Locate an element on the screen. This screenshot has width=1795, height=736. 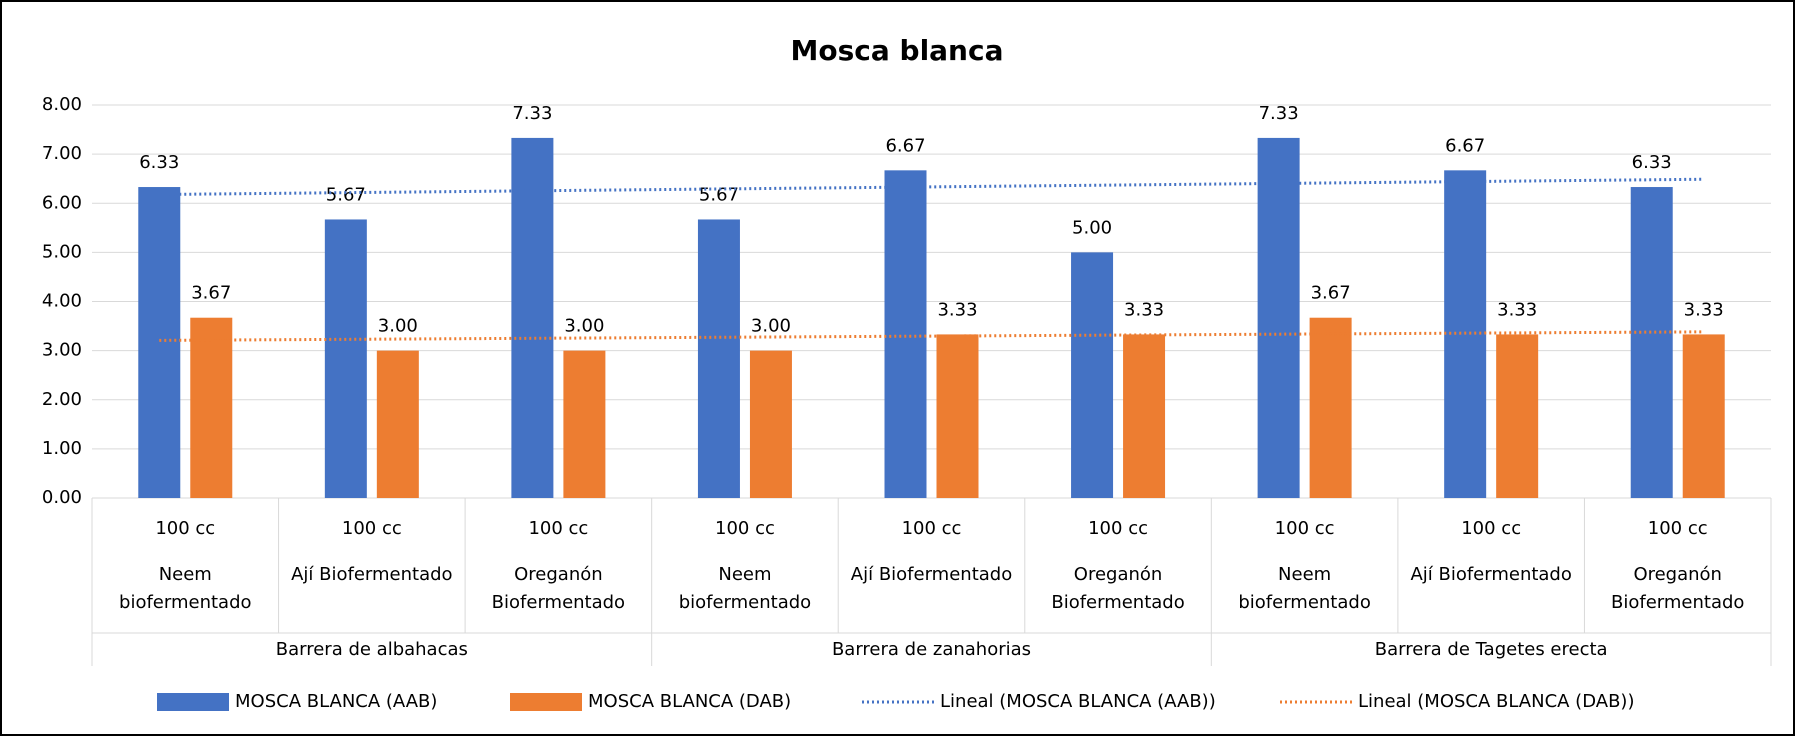
y-tick-label: 2.00 is located at coordinates (62, 399).